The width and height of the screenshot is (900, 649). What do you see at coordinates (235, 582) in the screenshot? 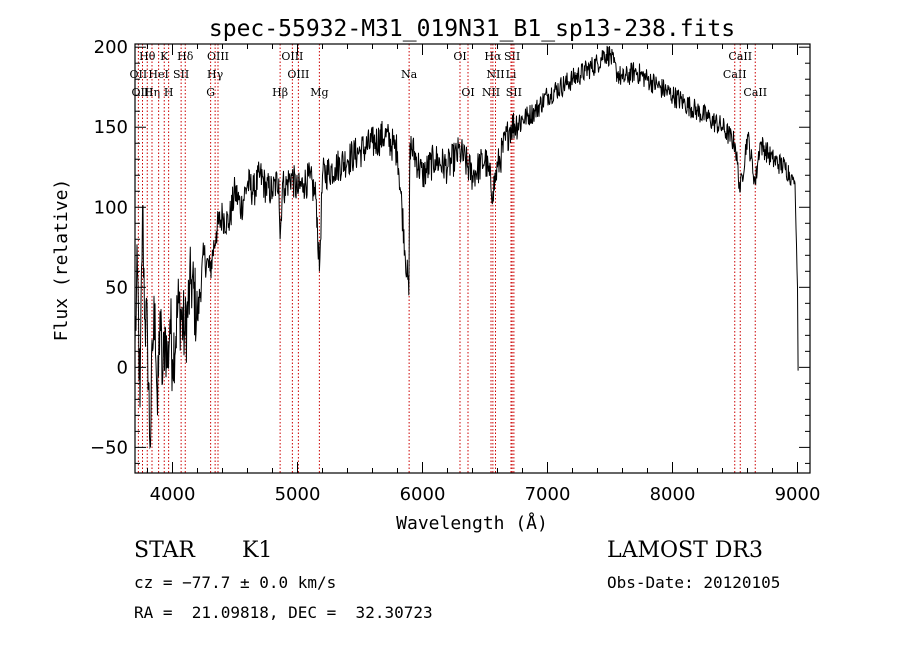
I see `redshift-label: cz = −77.7 ± 0.0 km/s` at bounding box center [235, 582].